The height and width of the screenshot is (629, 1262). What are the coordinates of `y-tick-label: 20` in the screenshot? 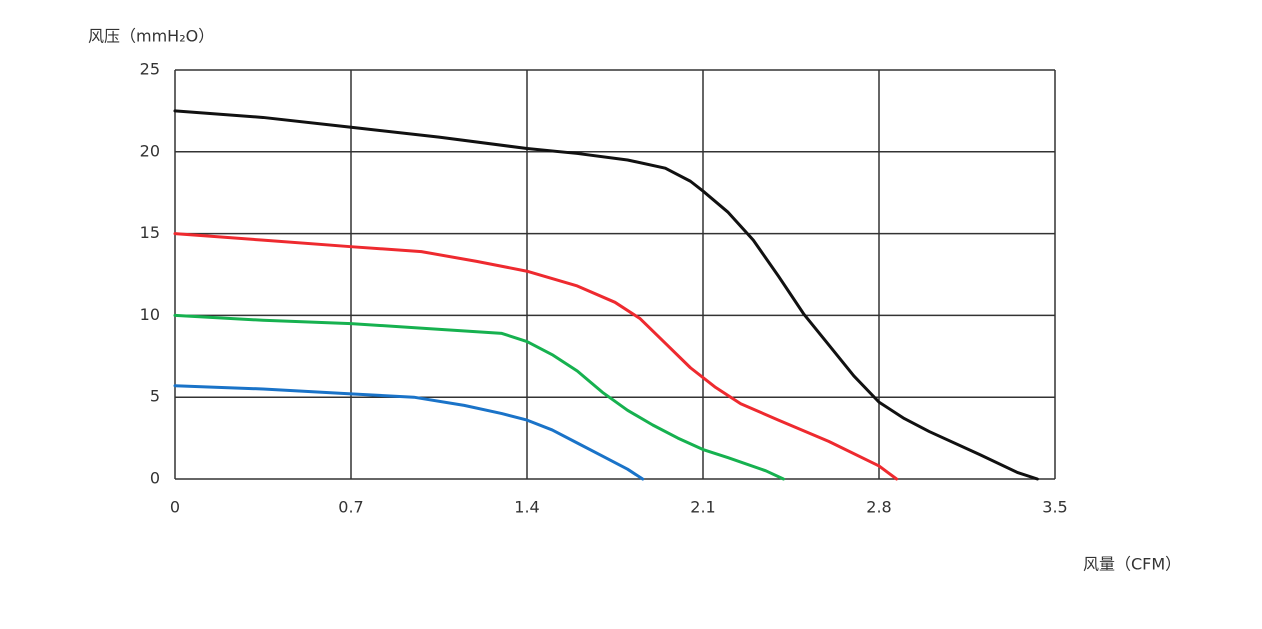 It's located at (150, 150).